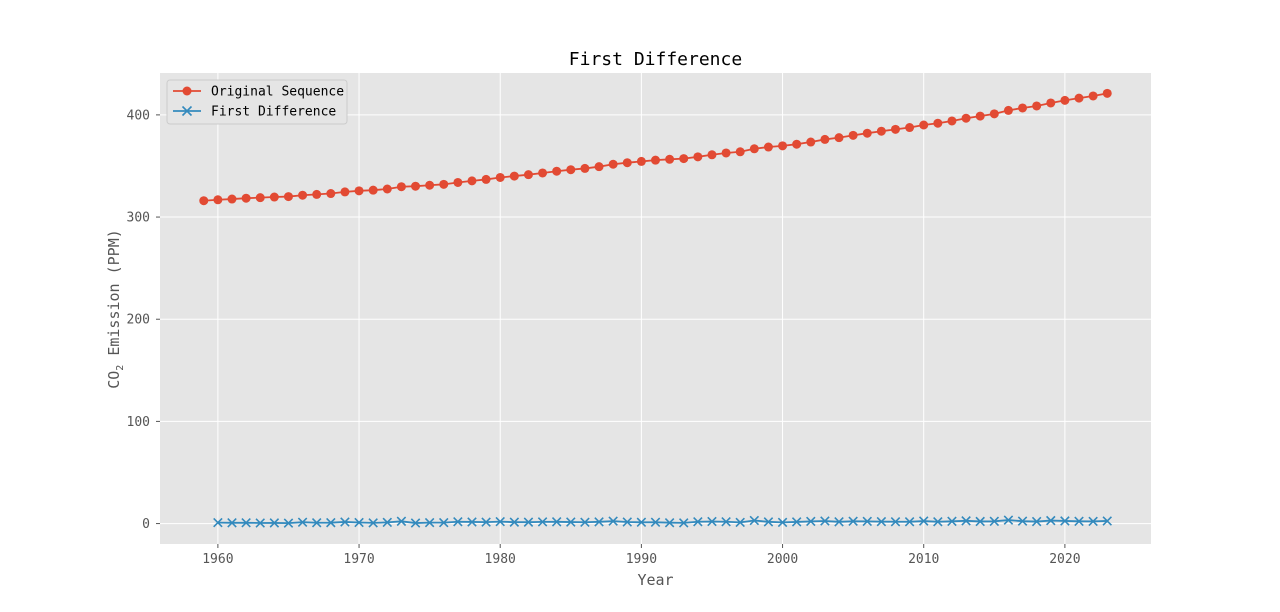 This screenshot has width=1280, height=612. Describe the element at coordinates (273, 112) in the screenshot. I see `legend-label-difference: First Difference` at that location.